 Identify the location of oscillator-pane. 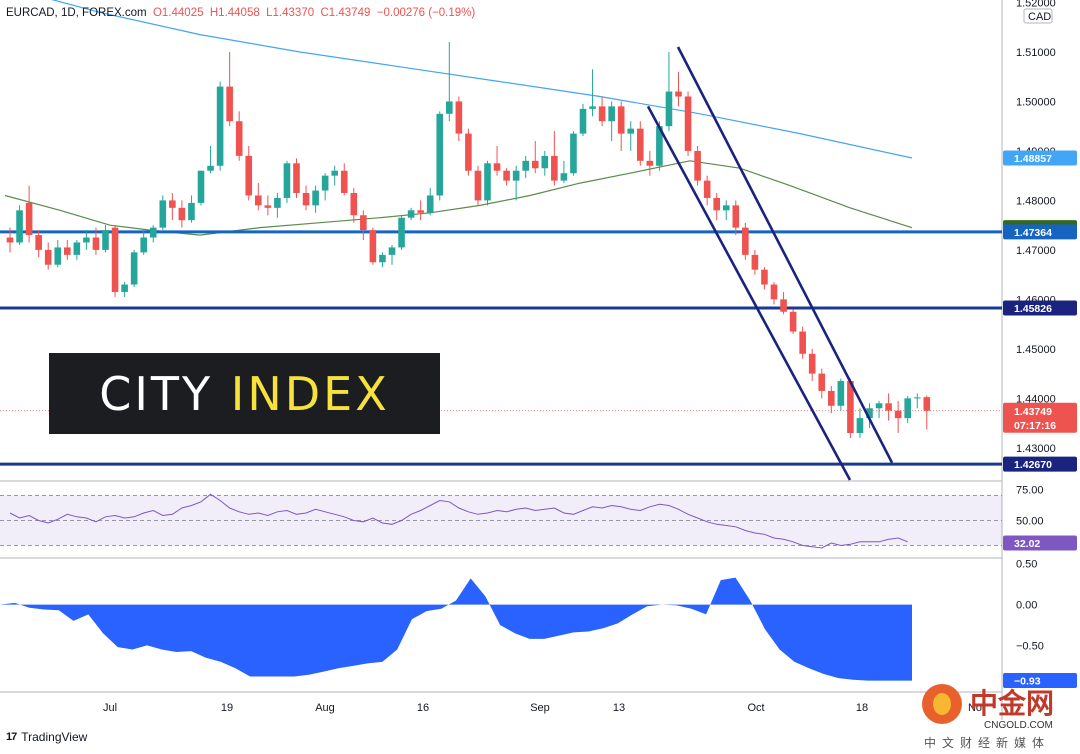
(456, 629).